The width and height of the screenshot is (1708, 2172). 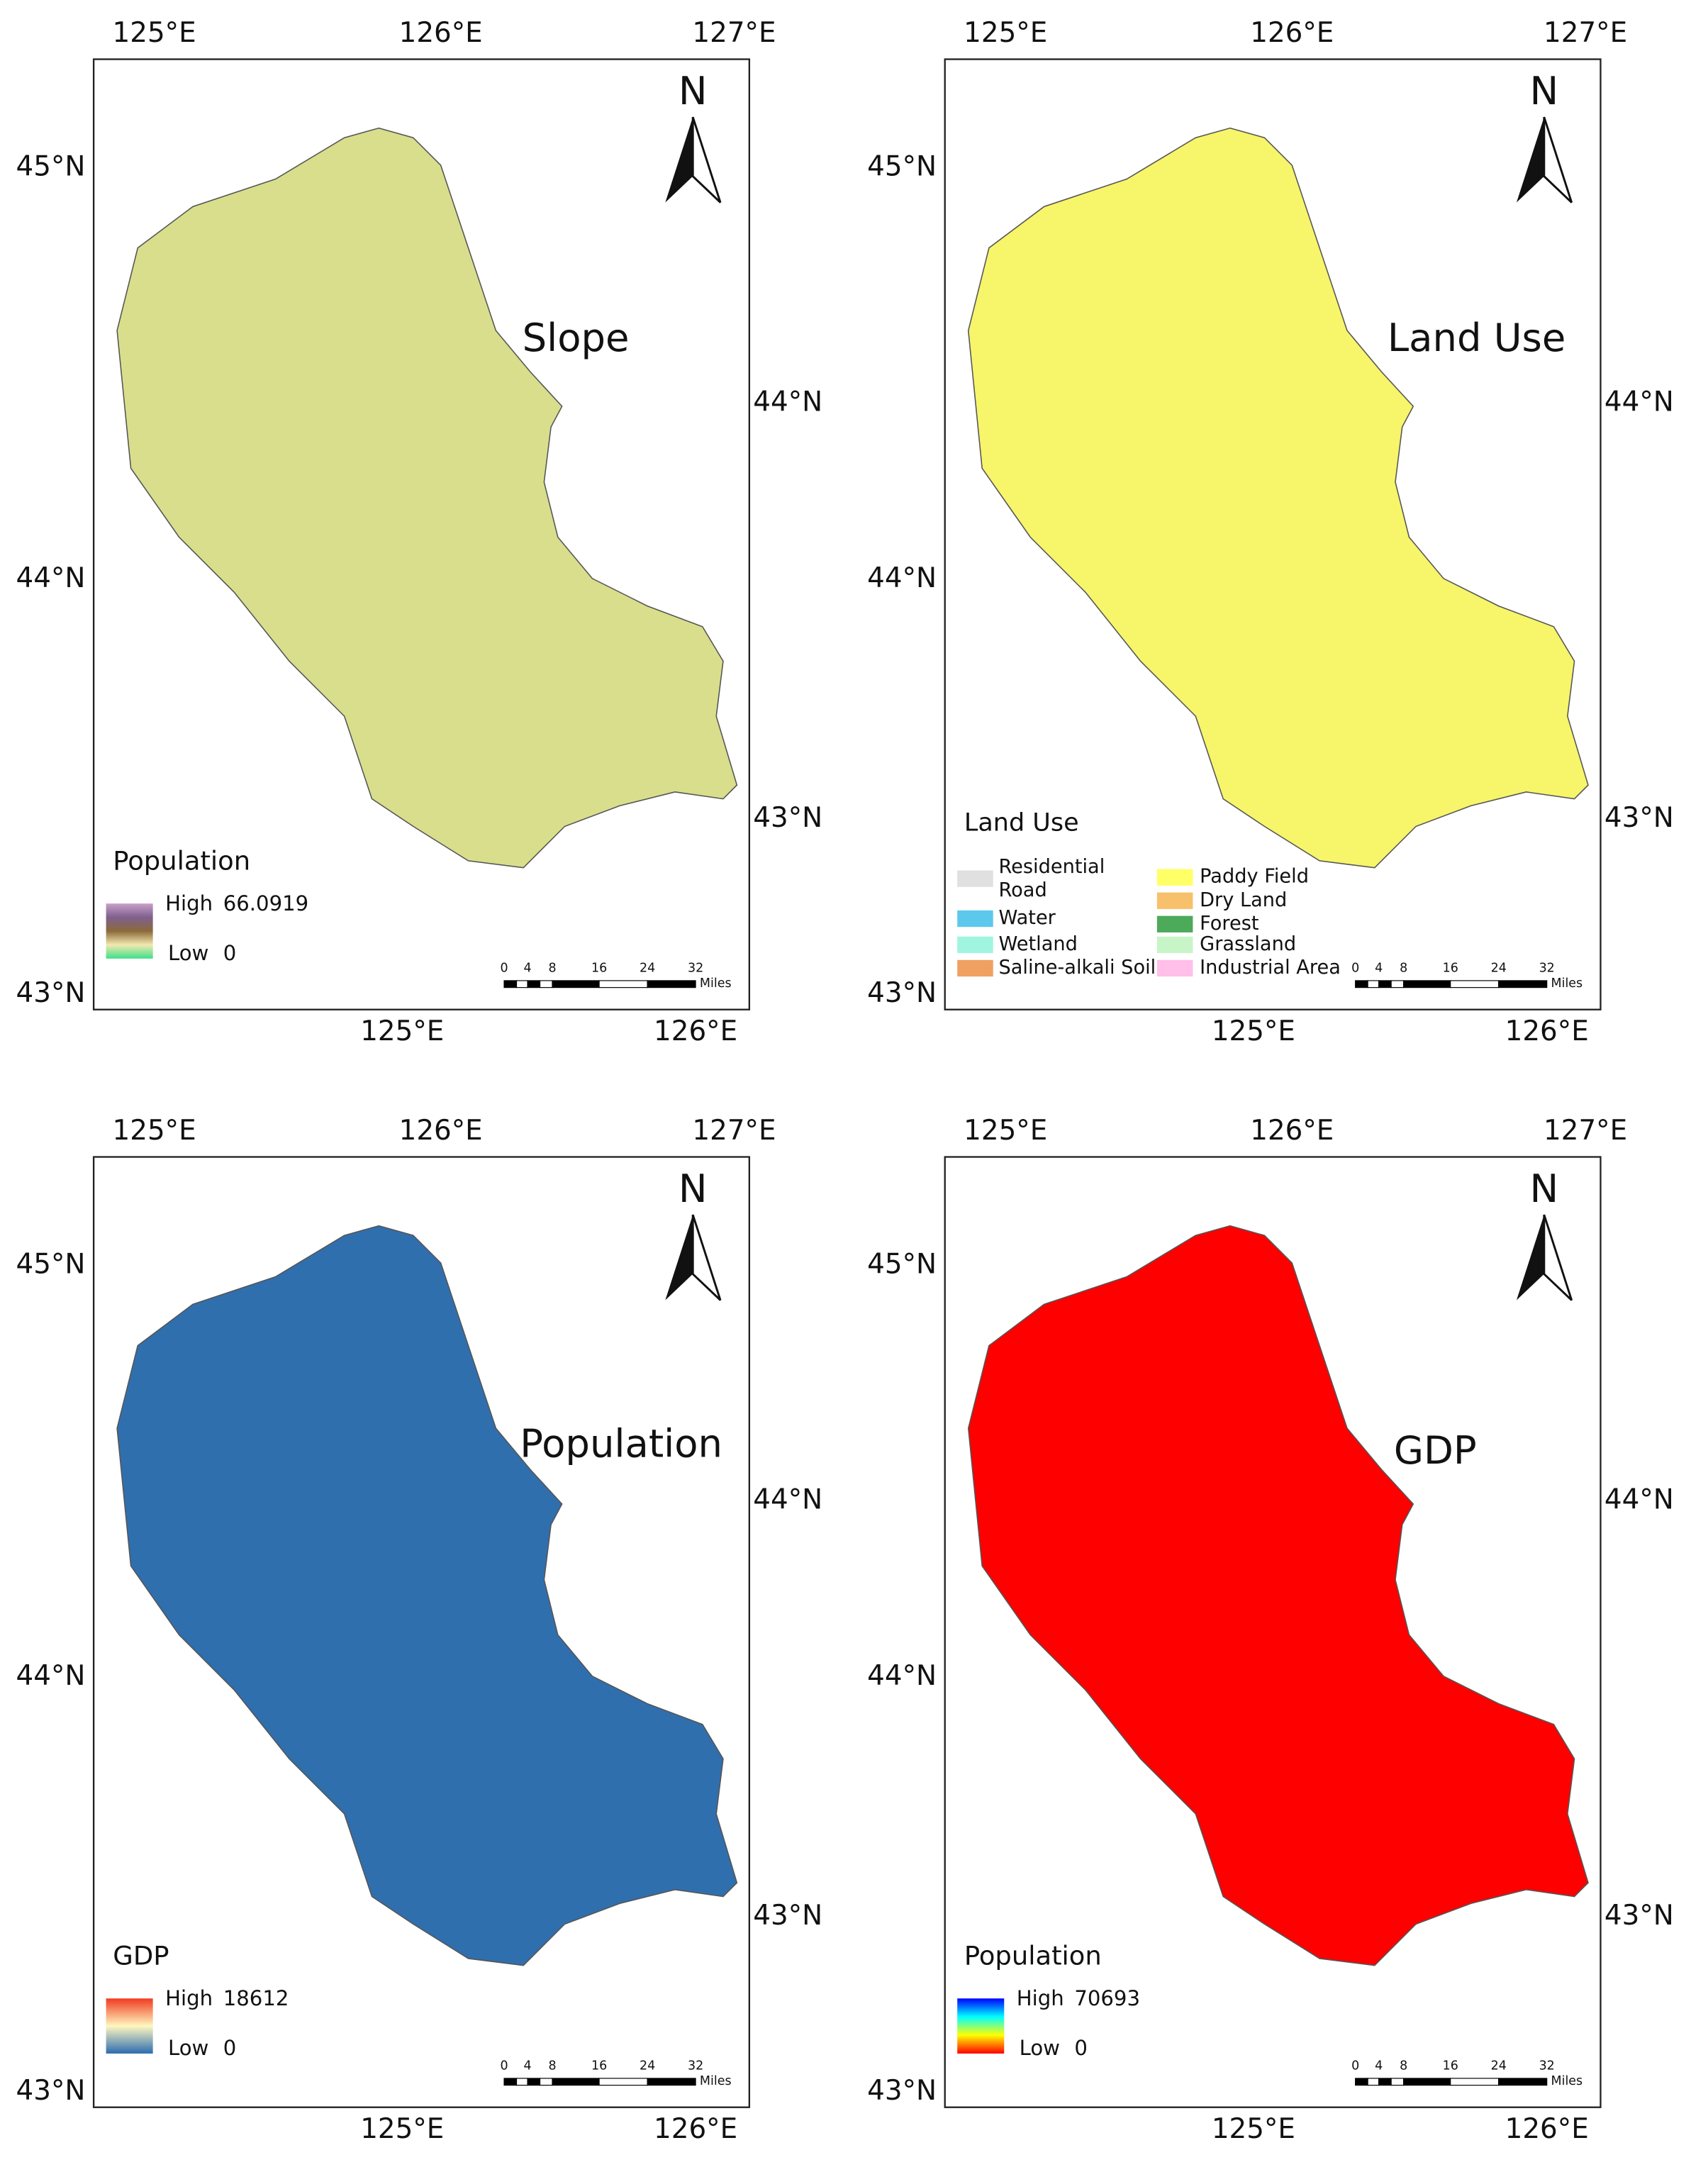 What do you see at coordinates (1040, 1998) in the screenshot?
I see `legend-label: High` at bounding box center [1040, 1998].